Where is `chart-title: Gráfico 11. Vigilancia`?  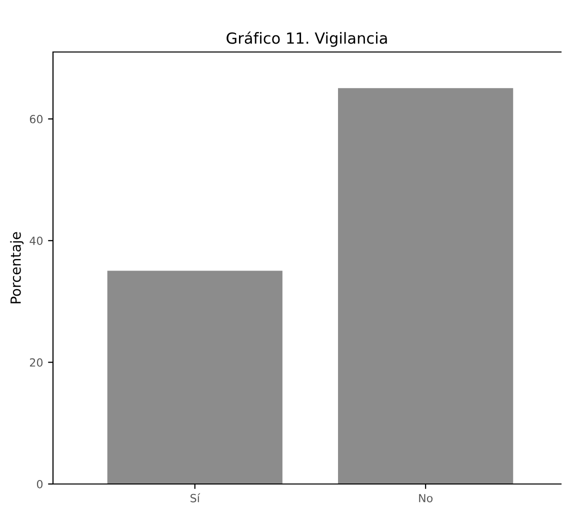 chart-title: Gráfico 11. Vigilancia is located at coordinates (306, 39).